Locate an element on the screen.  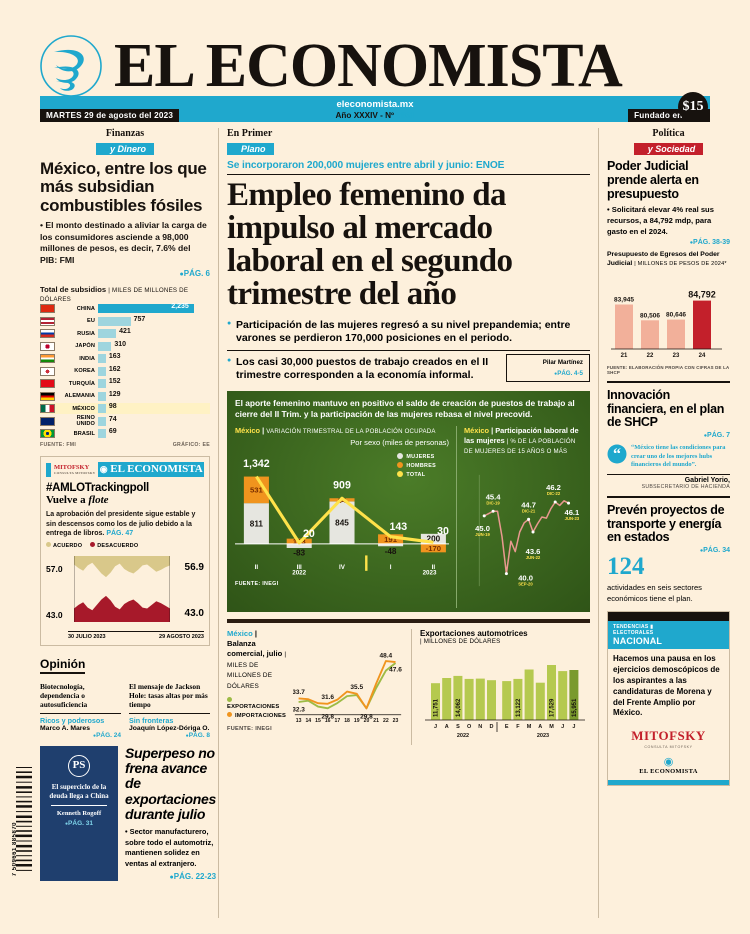
legend-total: TOTAL is located at coordinates (416, 474).